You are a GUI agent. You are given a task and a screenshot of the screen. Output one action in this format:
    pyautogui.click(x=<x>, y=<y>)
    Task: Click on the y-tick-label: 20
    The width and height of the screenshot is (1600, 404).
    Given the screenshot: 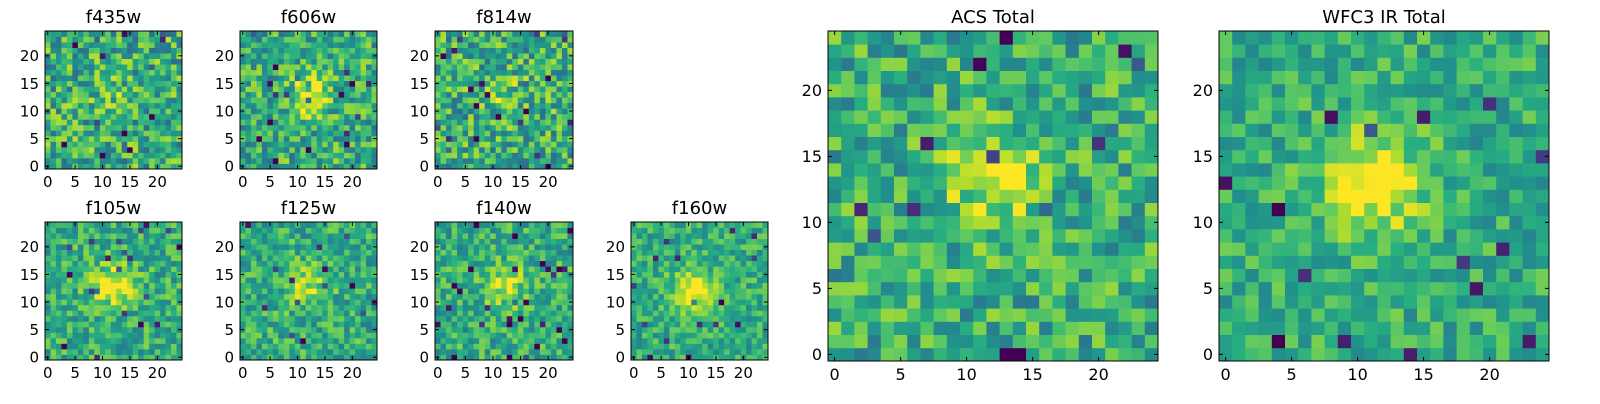 What is the action you would take?
    pyautogui.click(x=419, y=56)
    